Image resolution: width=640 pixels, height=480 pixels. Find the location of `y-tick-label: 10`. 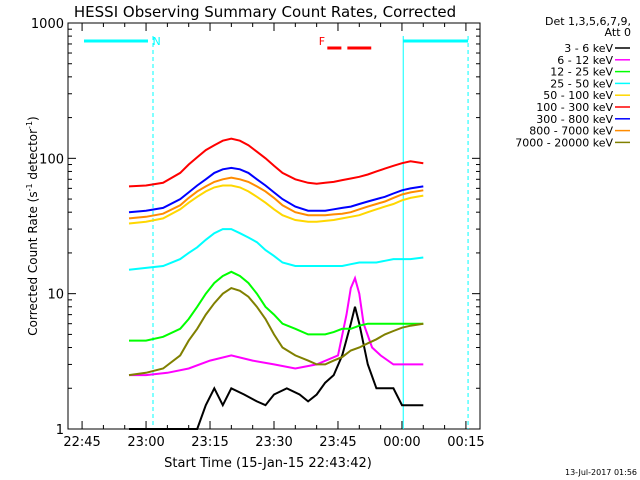

y-tick-label: 10 is located at coordinates (55, 295).